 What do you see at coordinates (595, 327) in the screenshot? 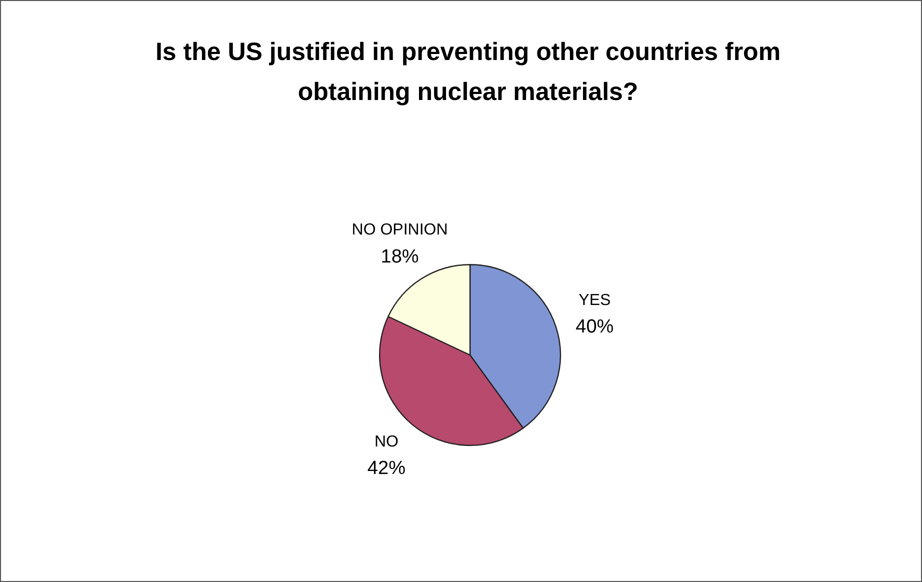
I see `data-label: 40%` at bounding box center [595, 327].